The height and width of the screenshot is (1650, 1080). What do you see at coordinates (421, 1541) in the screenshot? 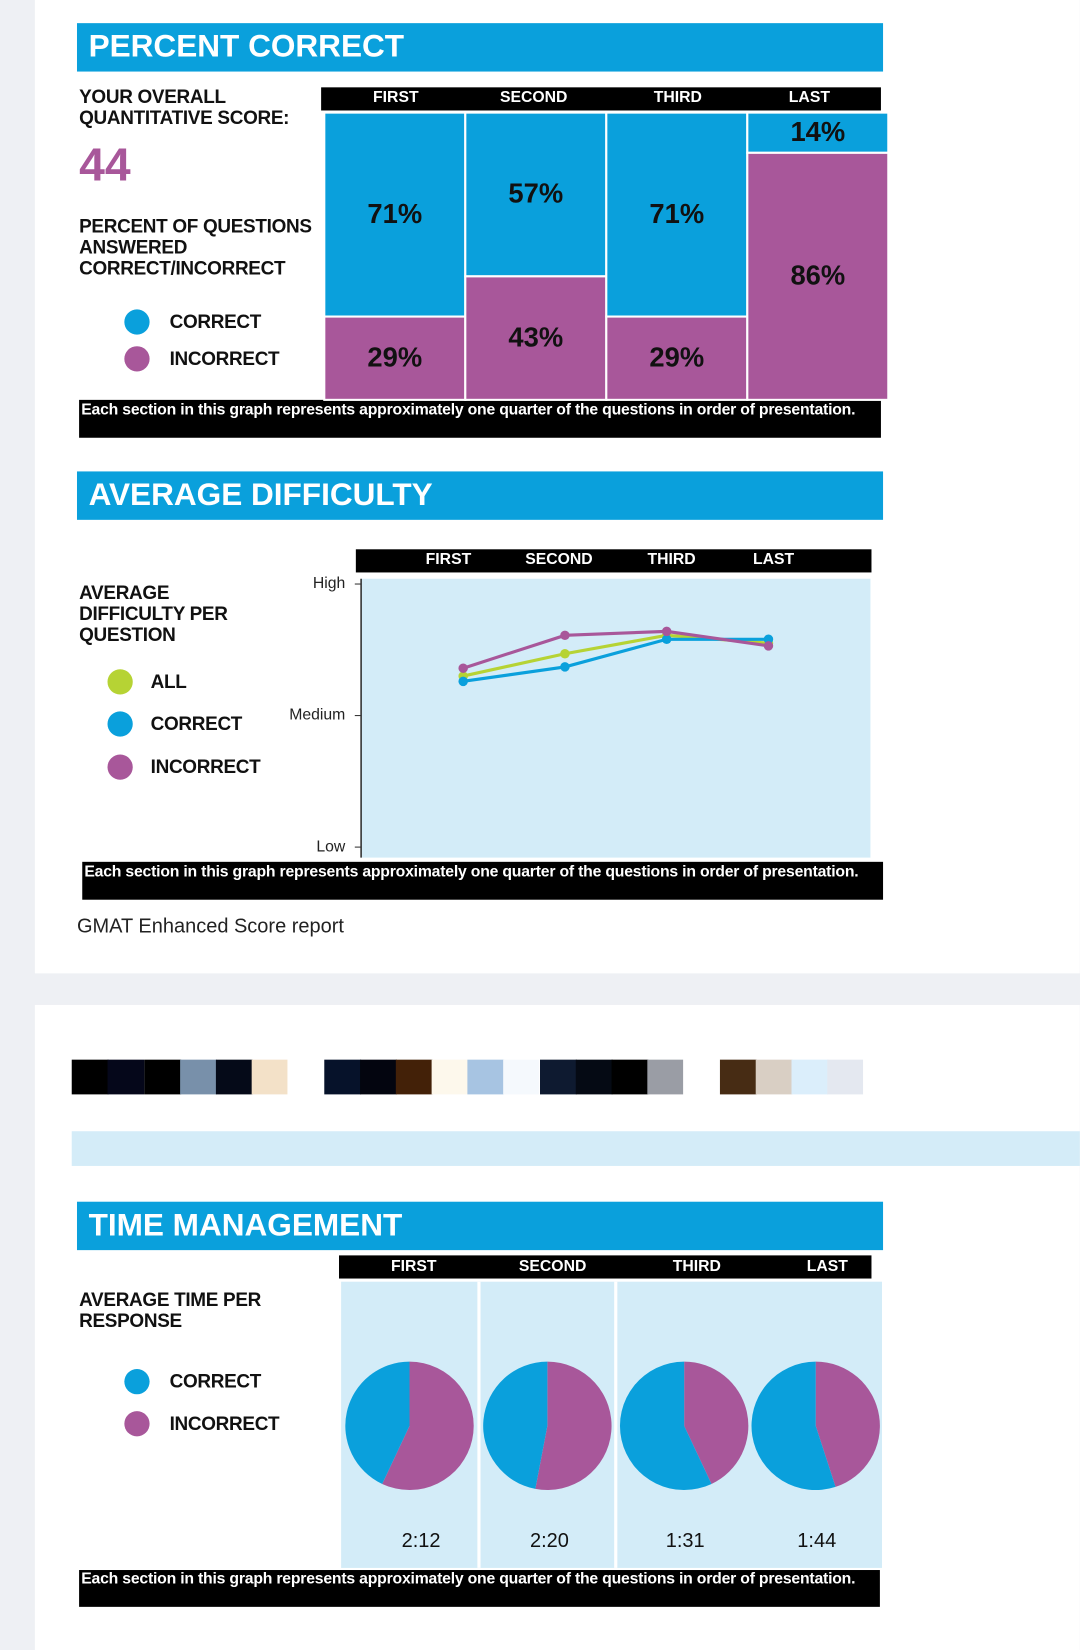
I see `time-label: 2:12` at bounding box center [421, 1541].